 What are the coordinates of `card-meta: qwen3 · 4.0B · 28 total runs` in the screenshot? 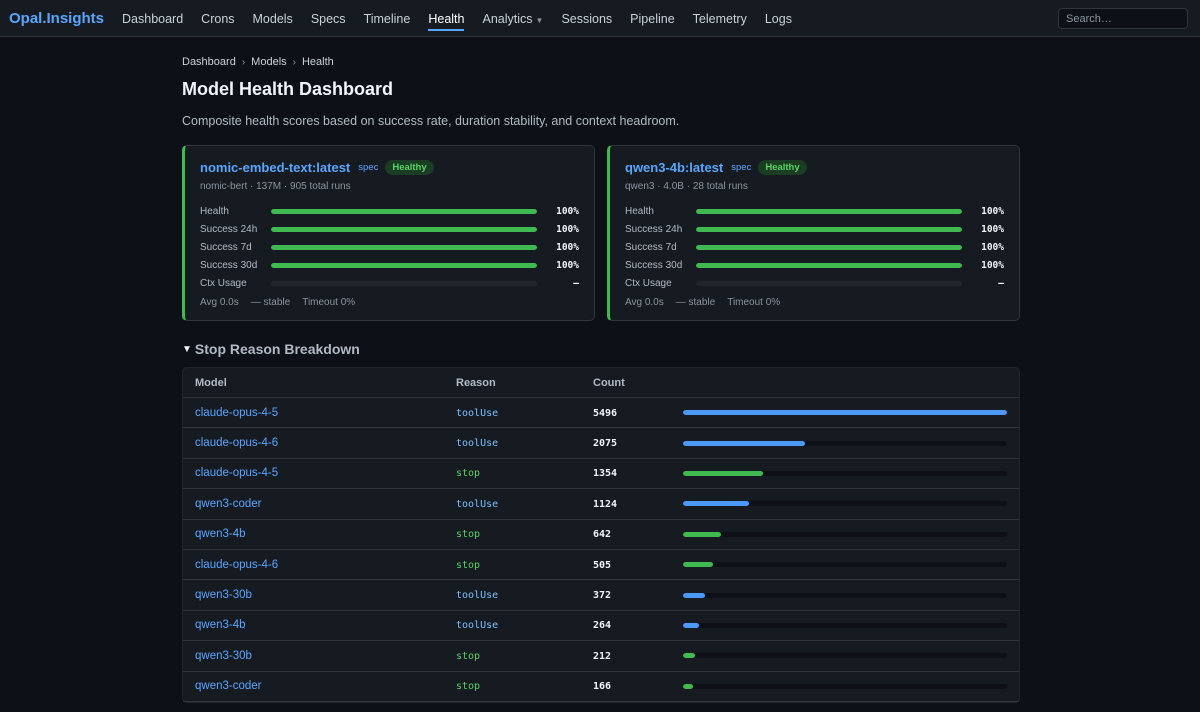 It's located at (686, 186).